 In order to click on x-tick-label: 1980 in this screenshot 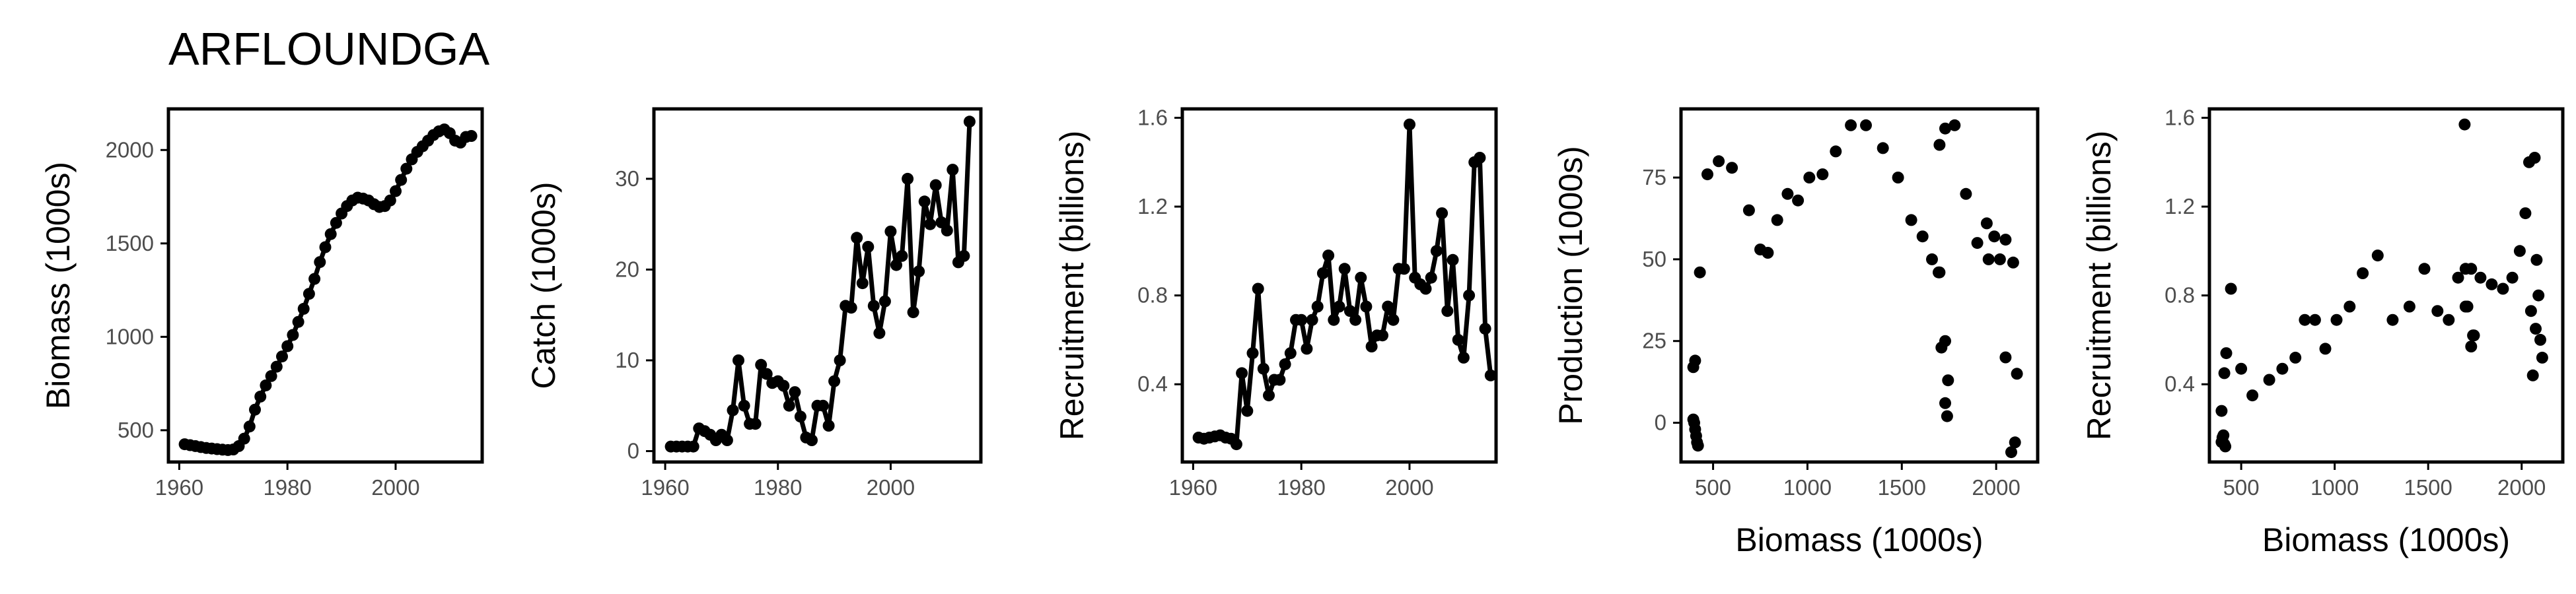, I will do `click(778, 487)`.